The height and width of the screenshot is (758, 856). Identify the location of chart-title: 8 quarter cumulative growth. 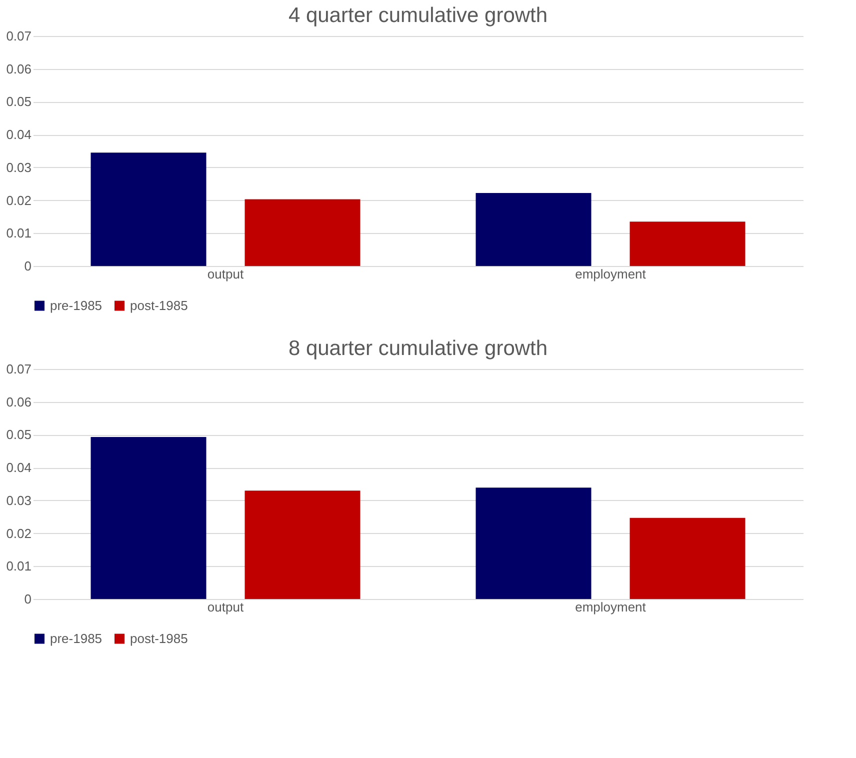
(418, 348).